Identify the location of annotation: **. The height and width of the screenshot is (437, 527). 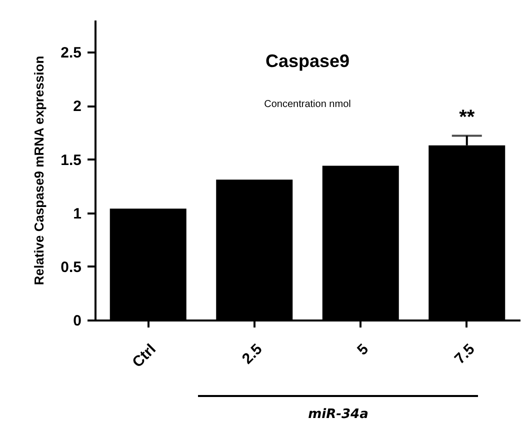
(467, 117).